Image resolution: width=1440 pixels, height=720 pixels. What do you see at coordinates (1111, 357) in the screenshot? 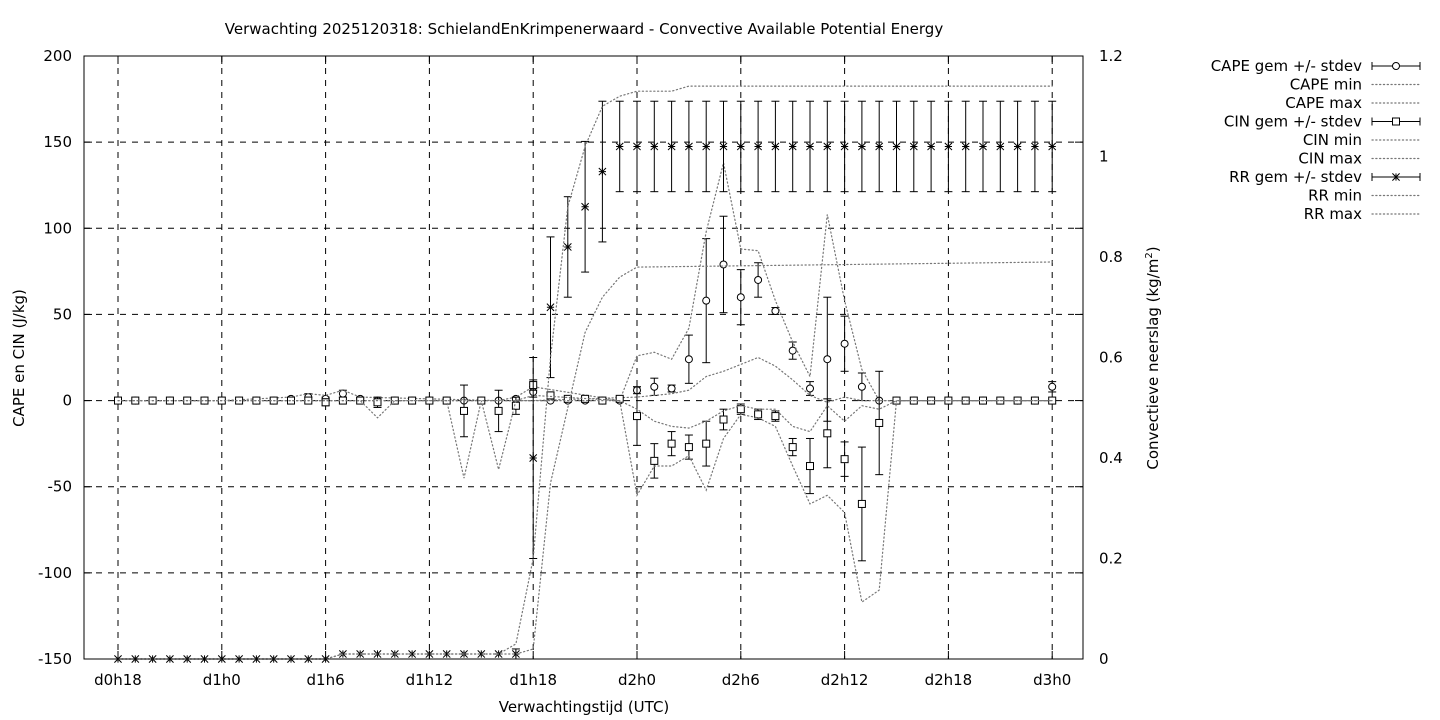
I see `y2-axis-ticks: 0 0.2 0.4 0.6 0.8 1 1.2` at bounding box center [1111, 357].